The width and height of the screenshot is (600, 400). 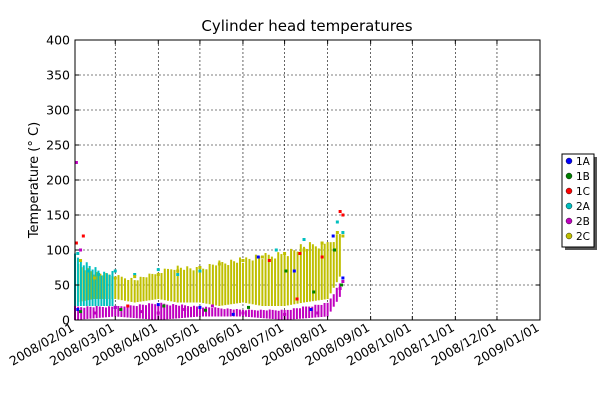 I want to click on legend: 1A 1B 1C 2A 2B 2C, so click(x=579, y=201).